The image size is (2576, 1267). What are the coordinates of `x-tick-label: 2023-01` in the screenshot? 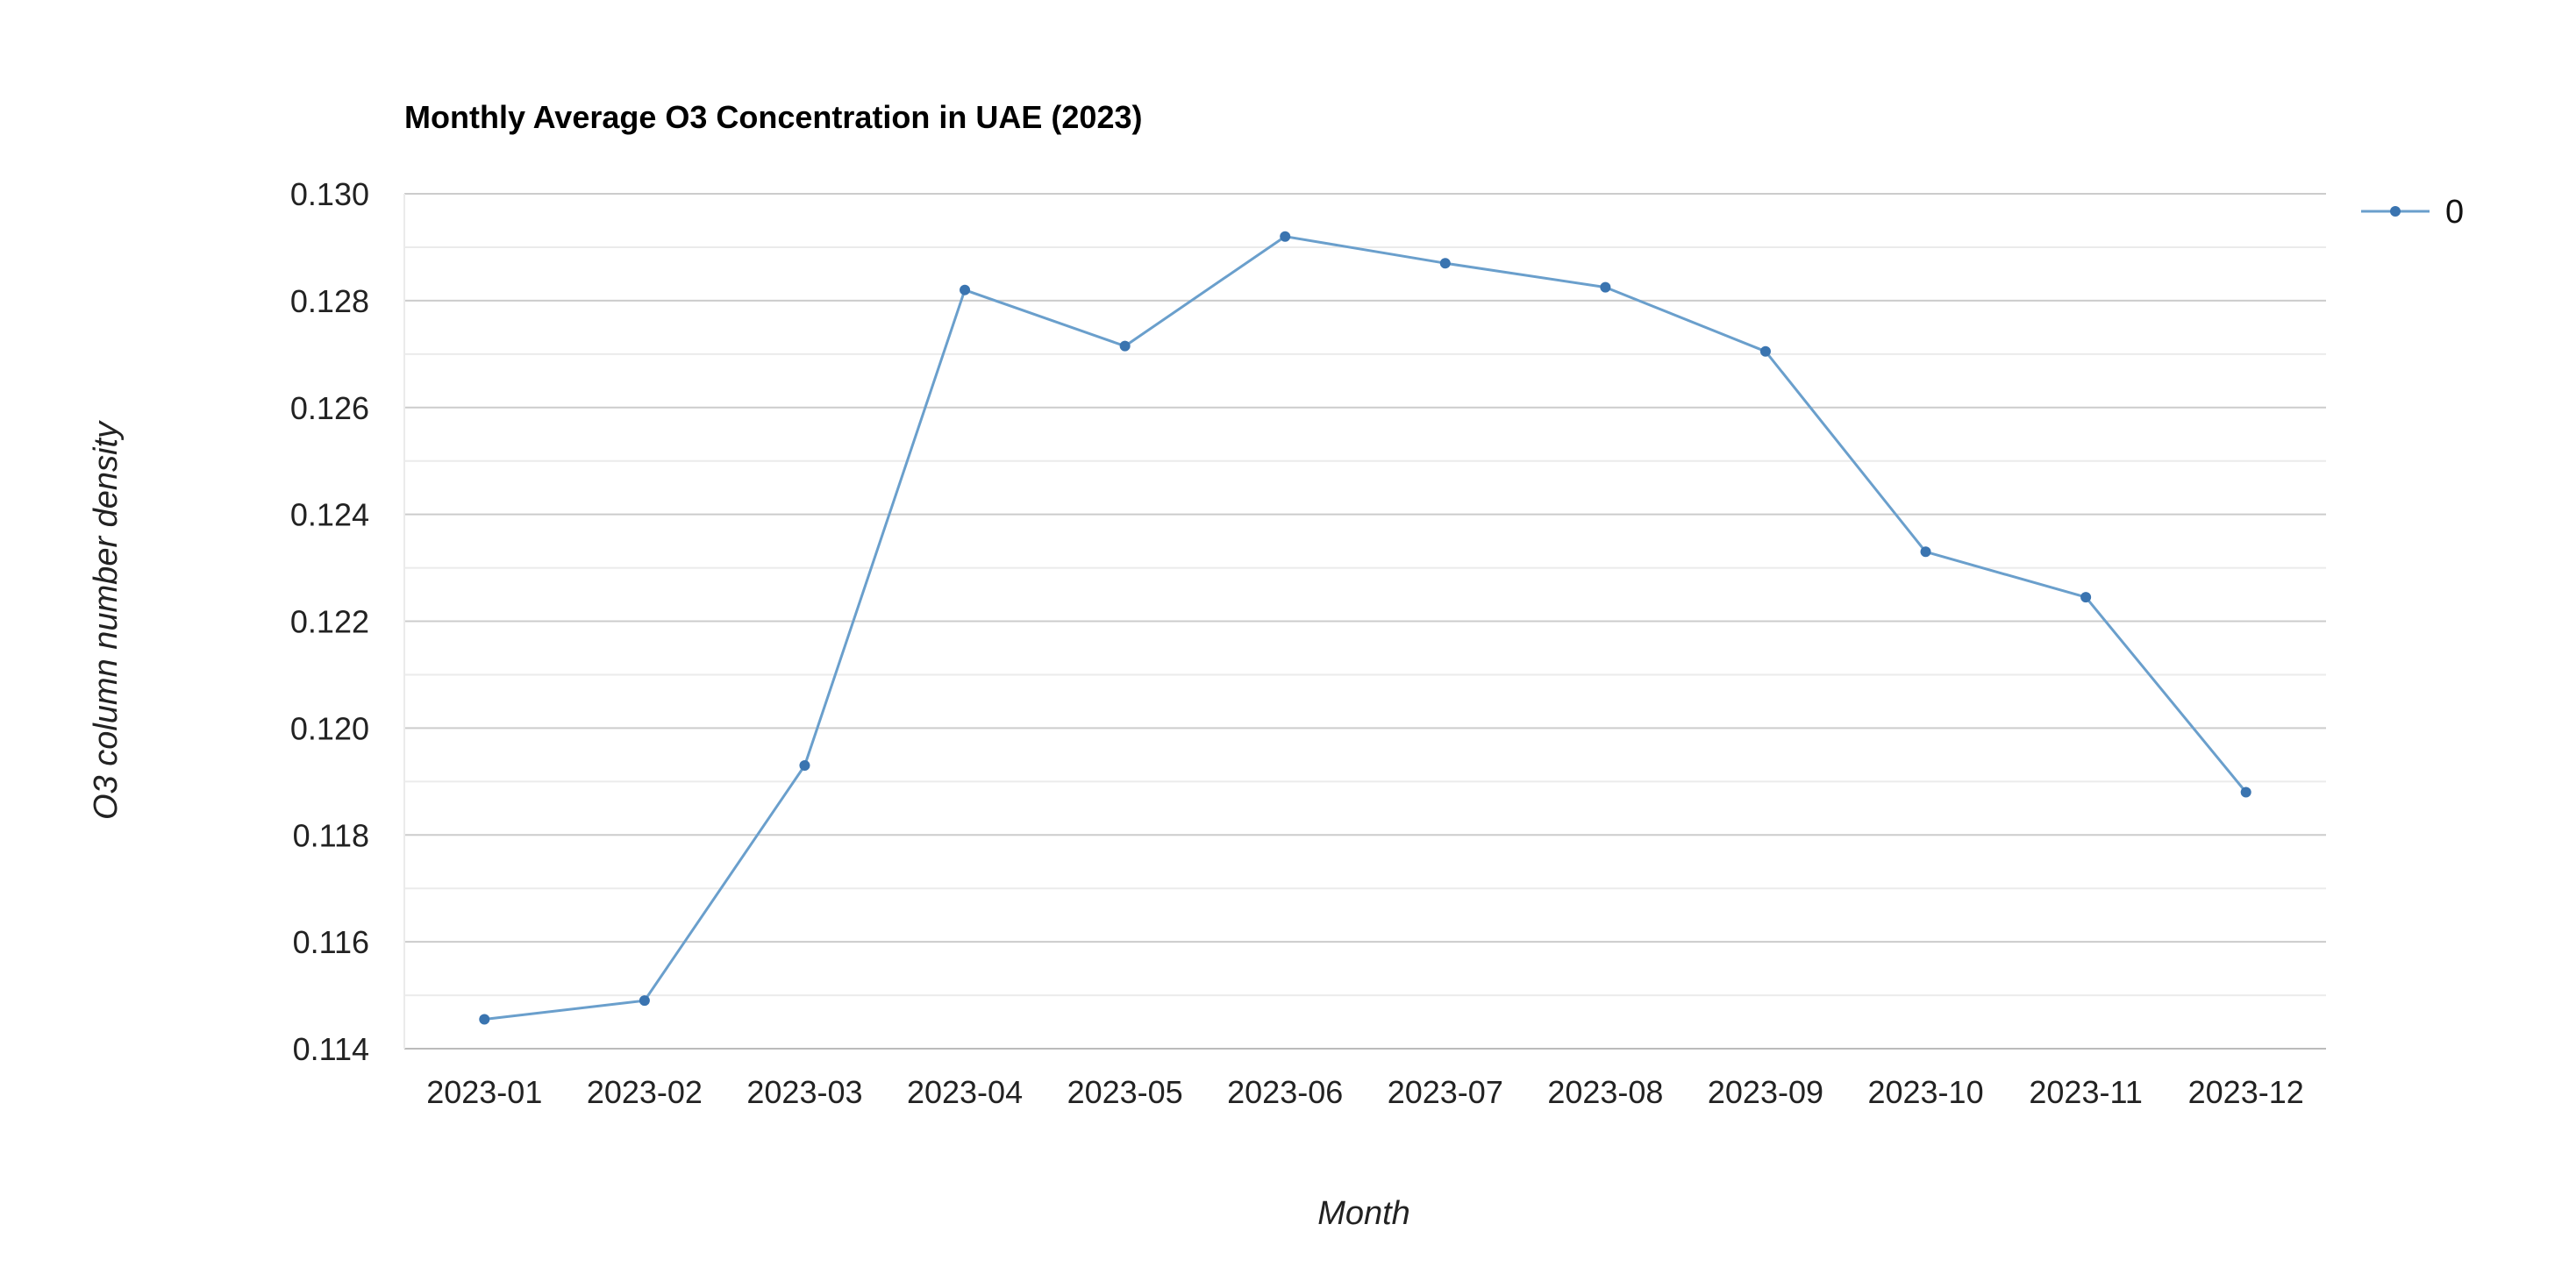 It's located at (484, 1092).